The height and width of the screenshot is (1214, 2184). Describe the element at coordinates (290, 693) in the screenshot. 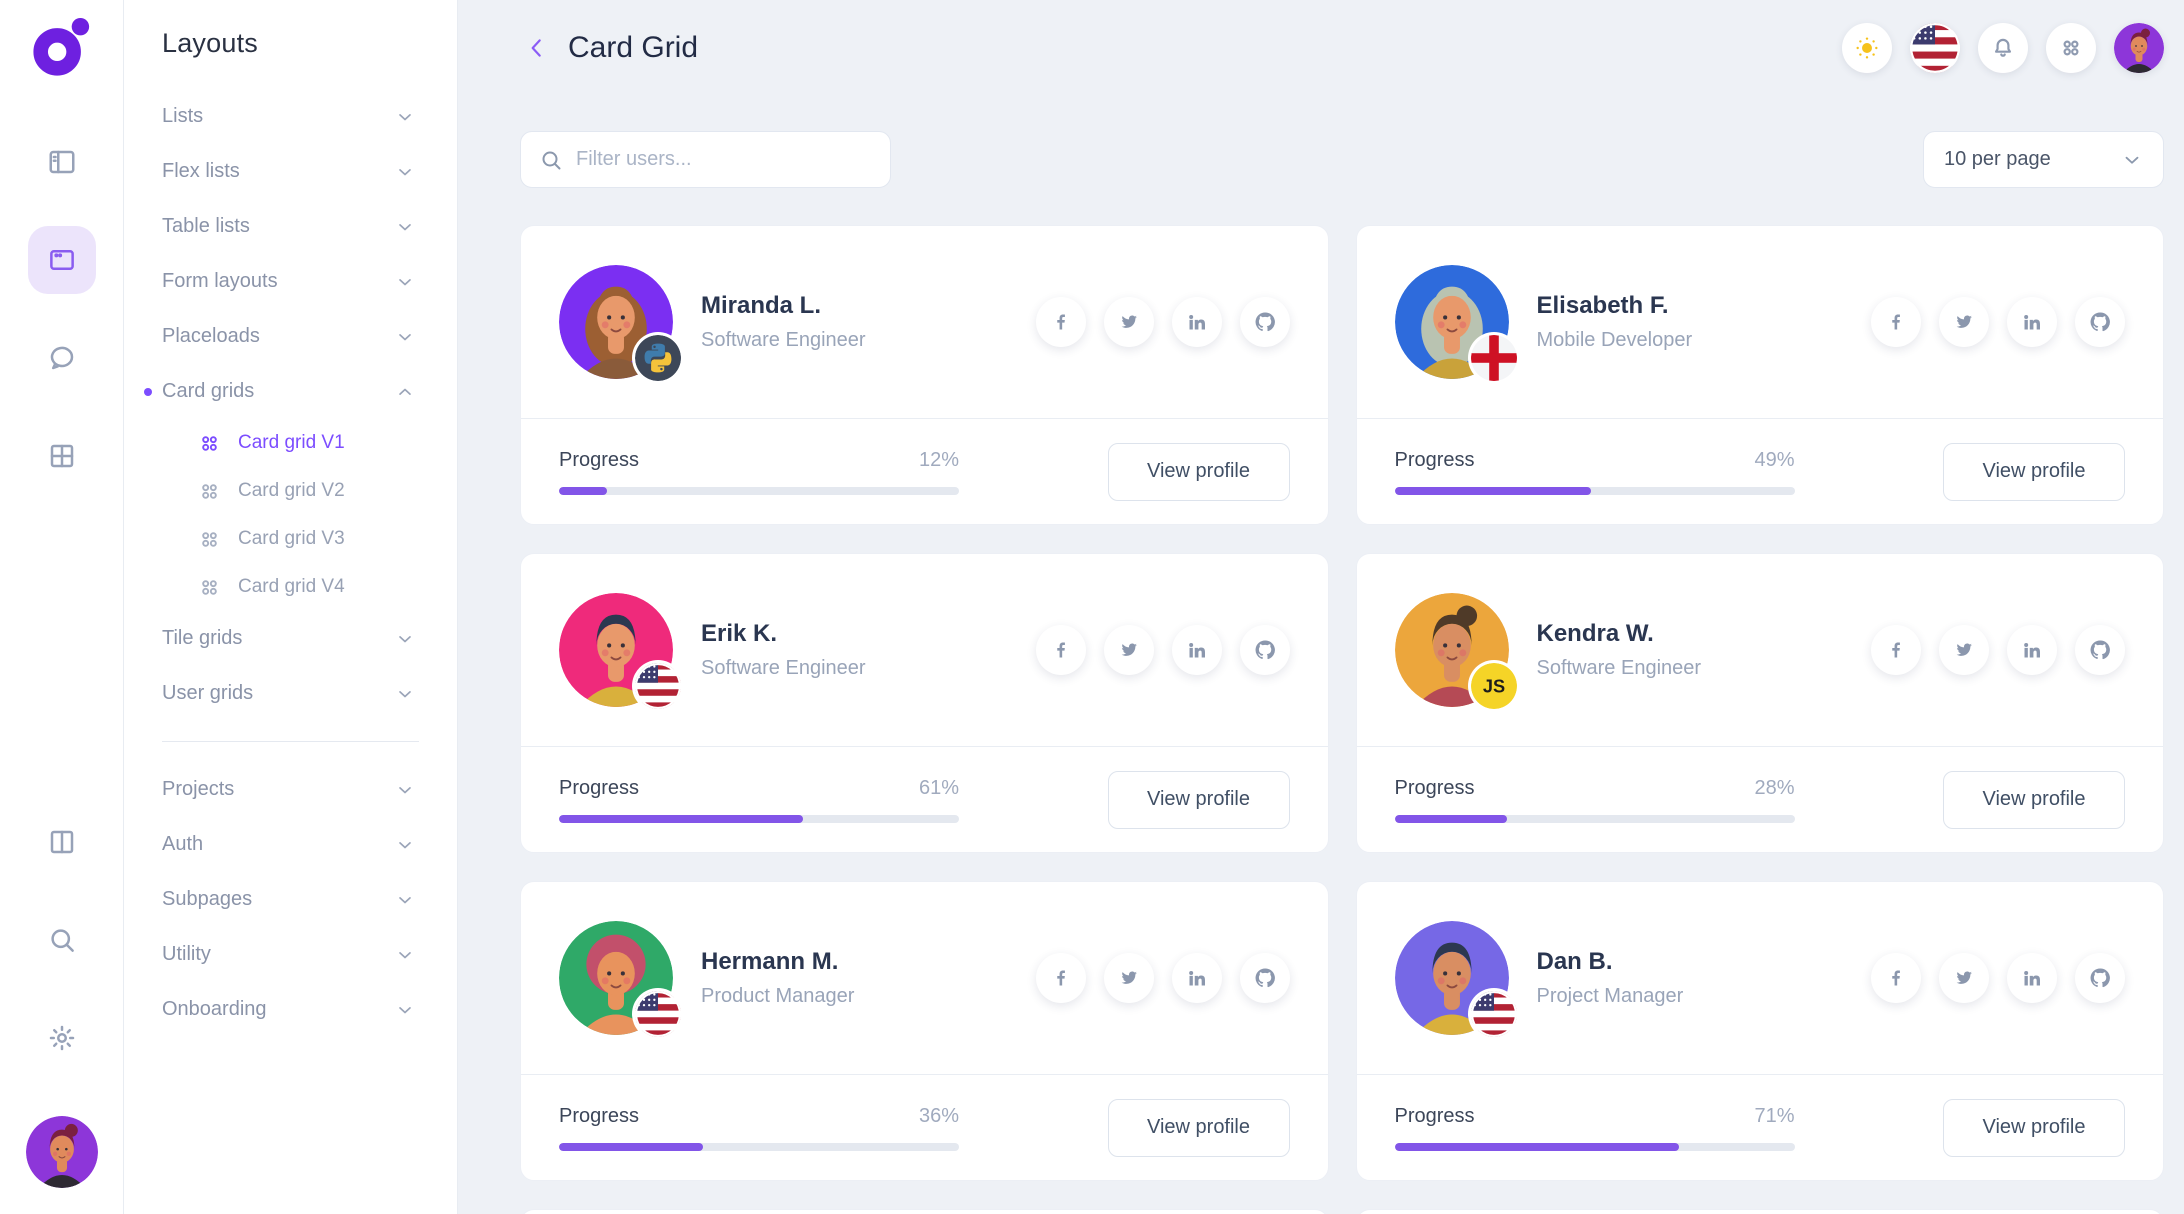

I see `sidebar-item-user-grids: User grids` at that location.